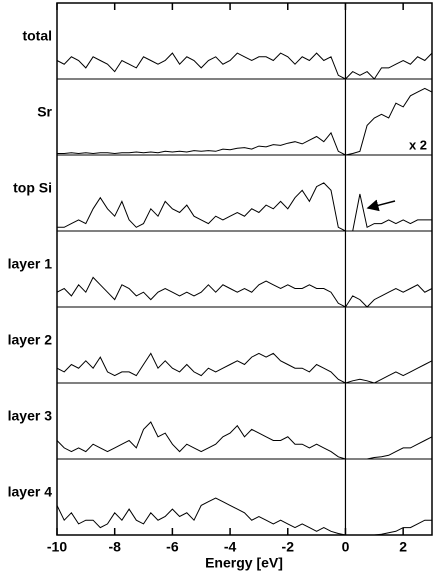 The image size is (436, 575). Describe the element at coordinates (44, 112) in the screenshot. I see `panel-label: Sr` at that location.